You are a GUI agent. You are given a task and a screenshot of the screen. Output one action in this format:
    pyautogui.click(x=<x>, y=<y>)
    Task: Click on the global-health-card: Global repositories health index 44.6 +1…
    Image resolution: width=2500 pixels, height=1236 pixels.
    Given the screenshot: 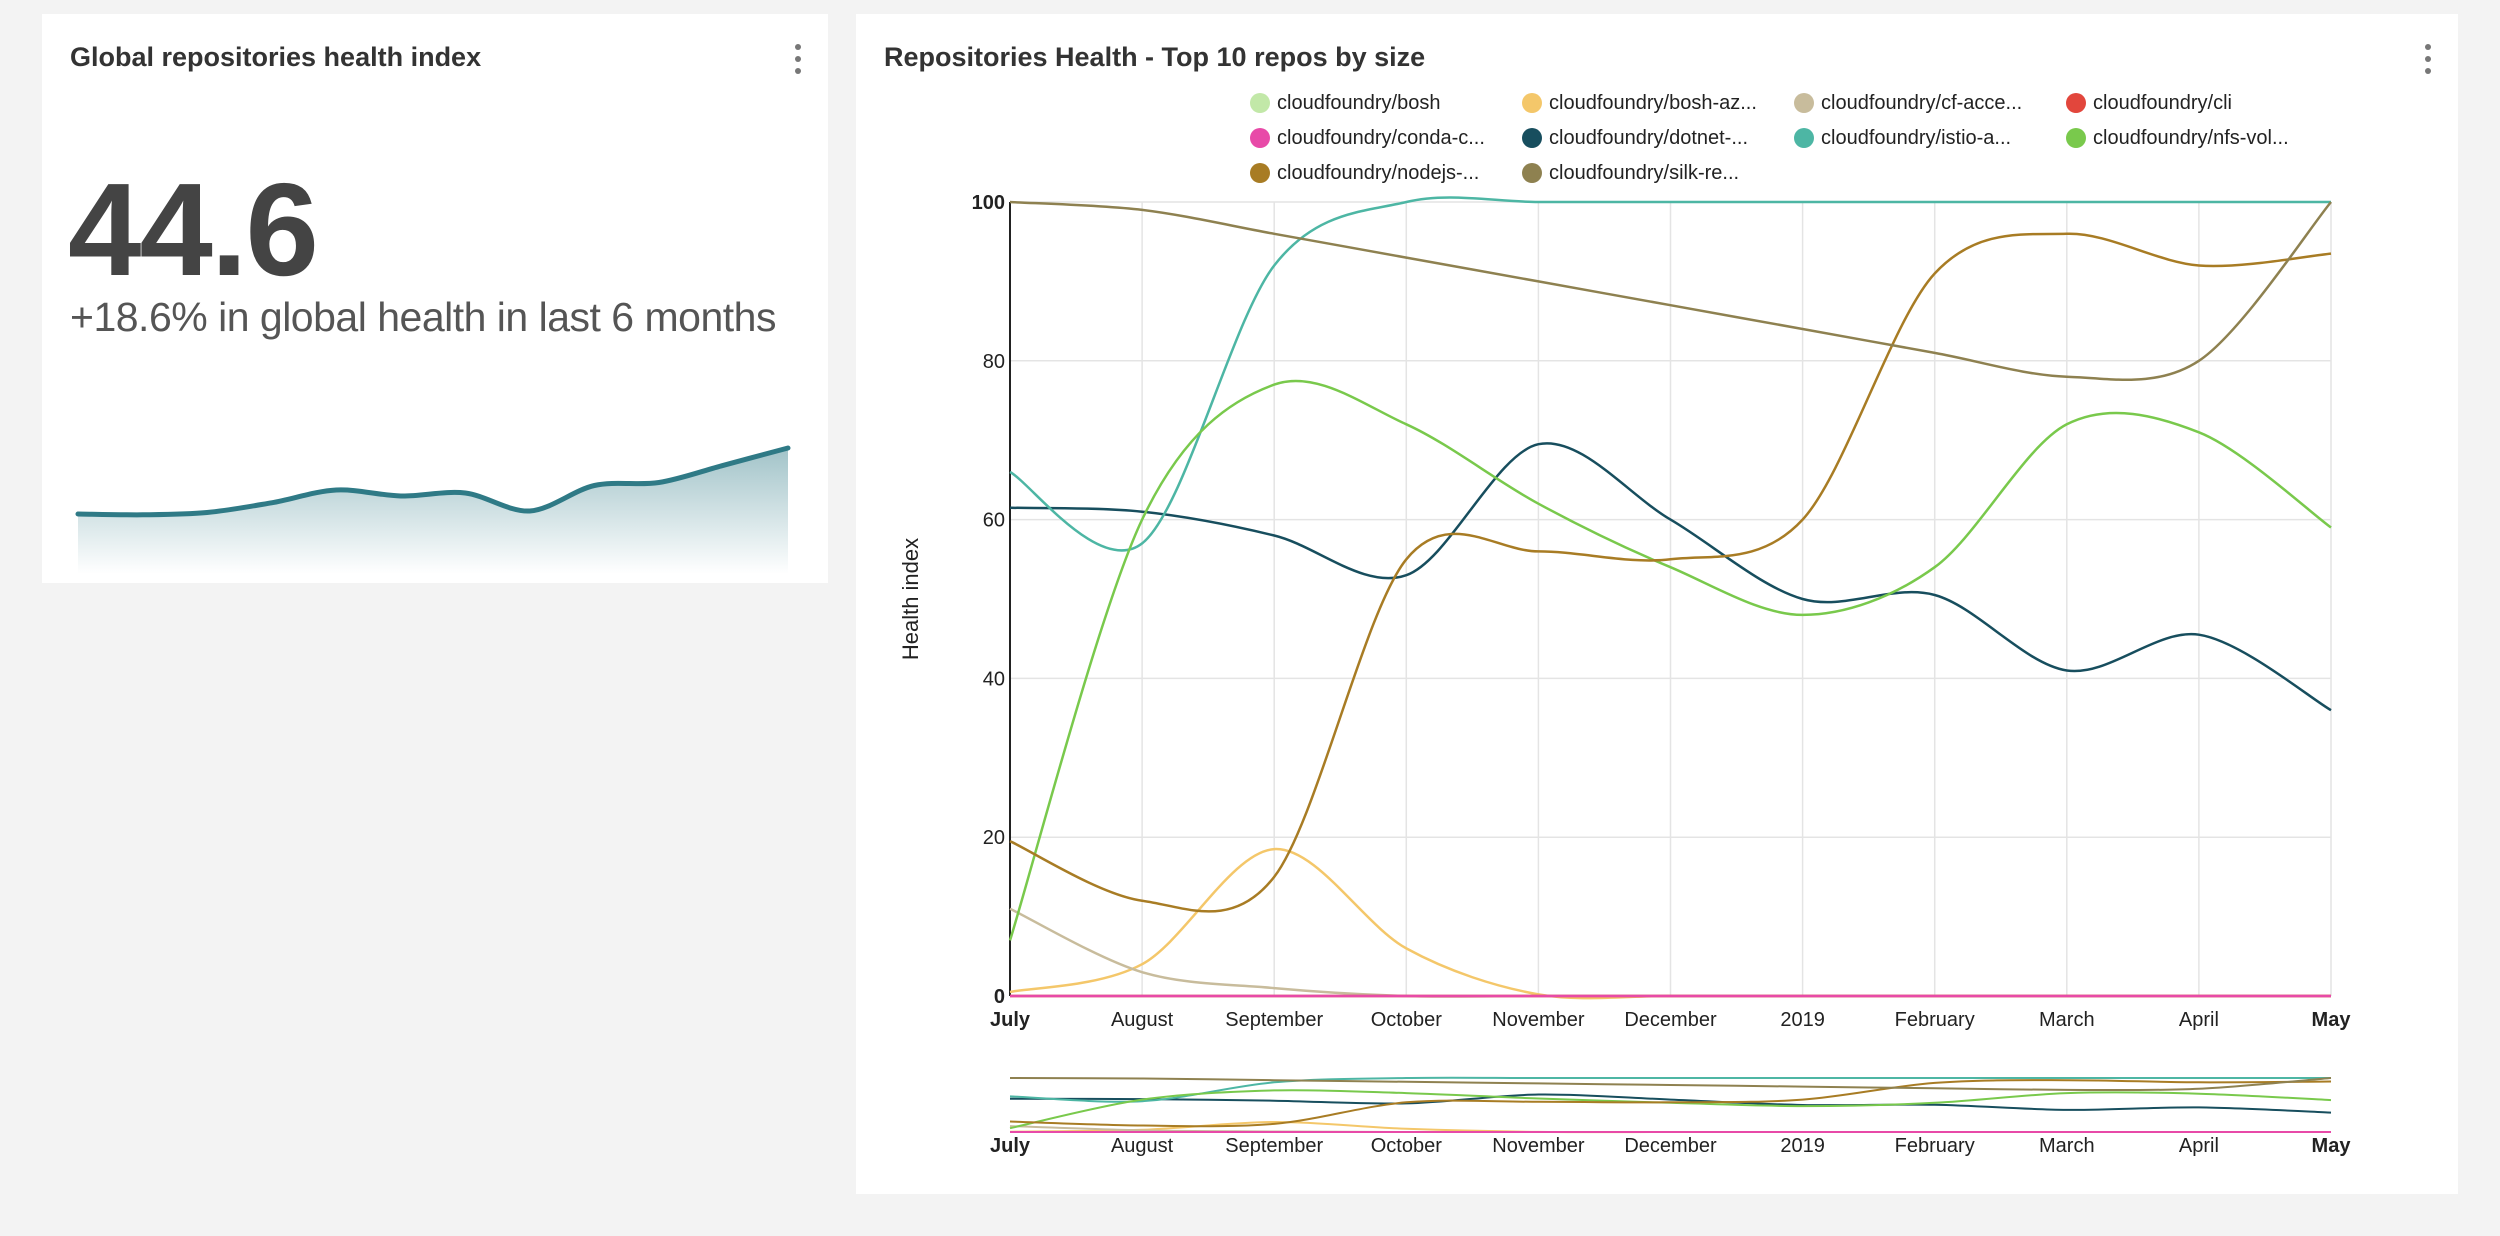 What is the action you would take?
    pyautogui.click(x=435, y=298)
    